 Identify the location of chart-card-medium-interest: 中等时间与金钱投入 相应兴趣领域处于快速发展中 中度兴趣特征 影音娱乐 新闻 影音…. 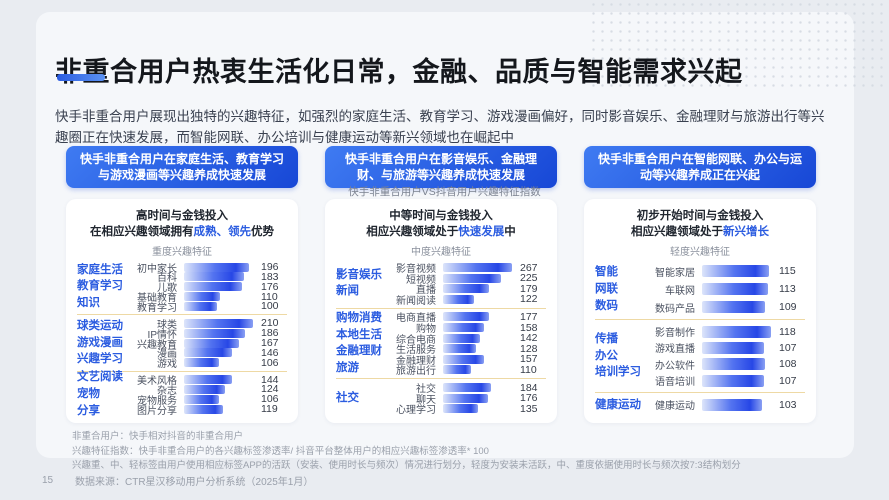
(441, 311).